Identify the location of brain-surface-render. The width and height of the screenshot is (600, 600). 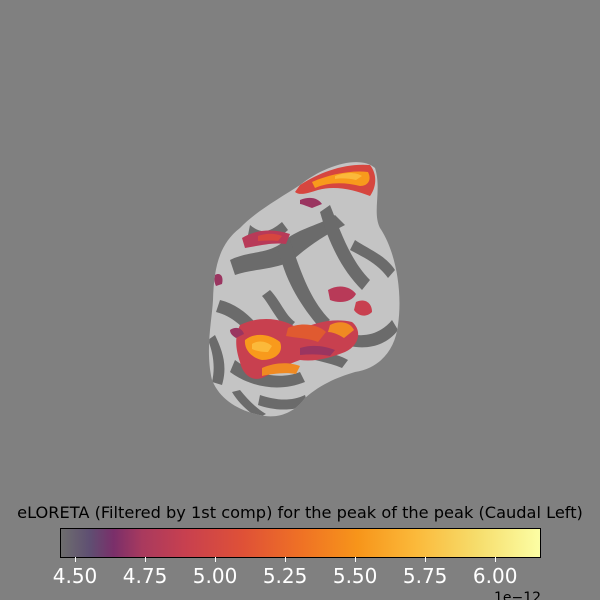
(304, 289).